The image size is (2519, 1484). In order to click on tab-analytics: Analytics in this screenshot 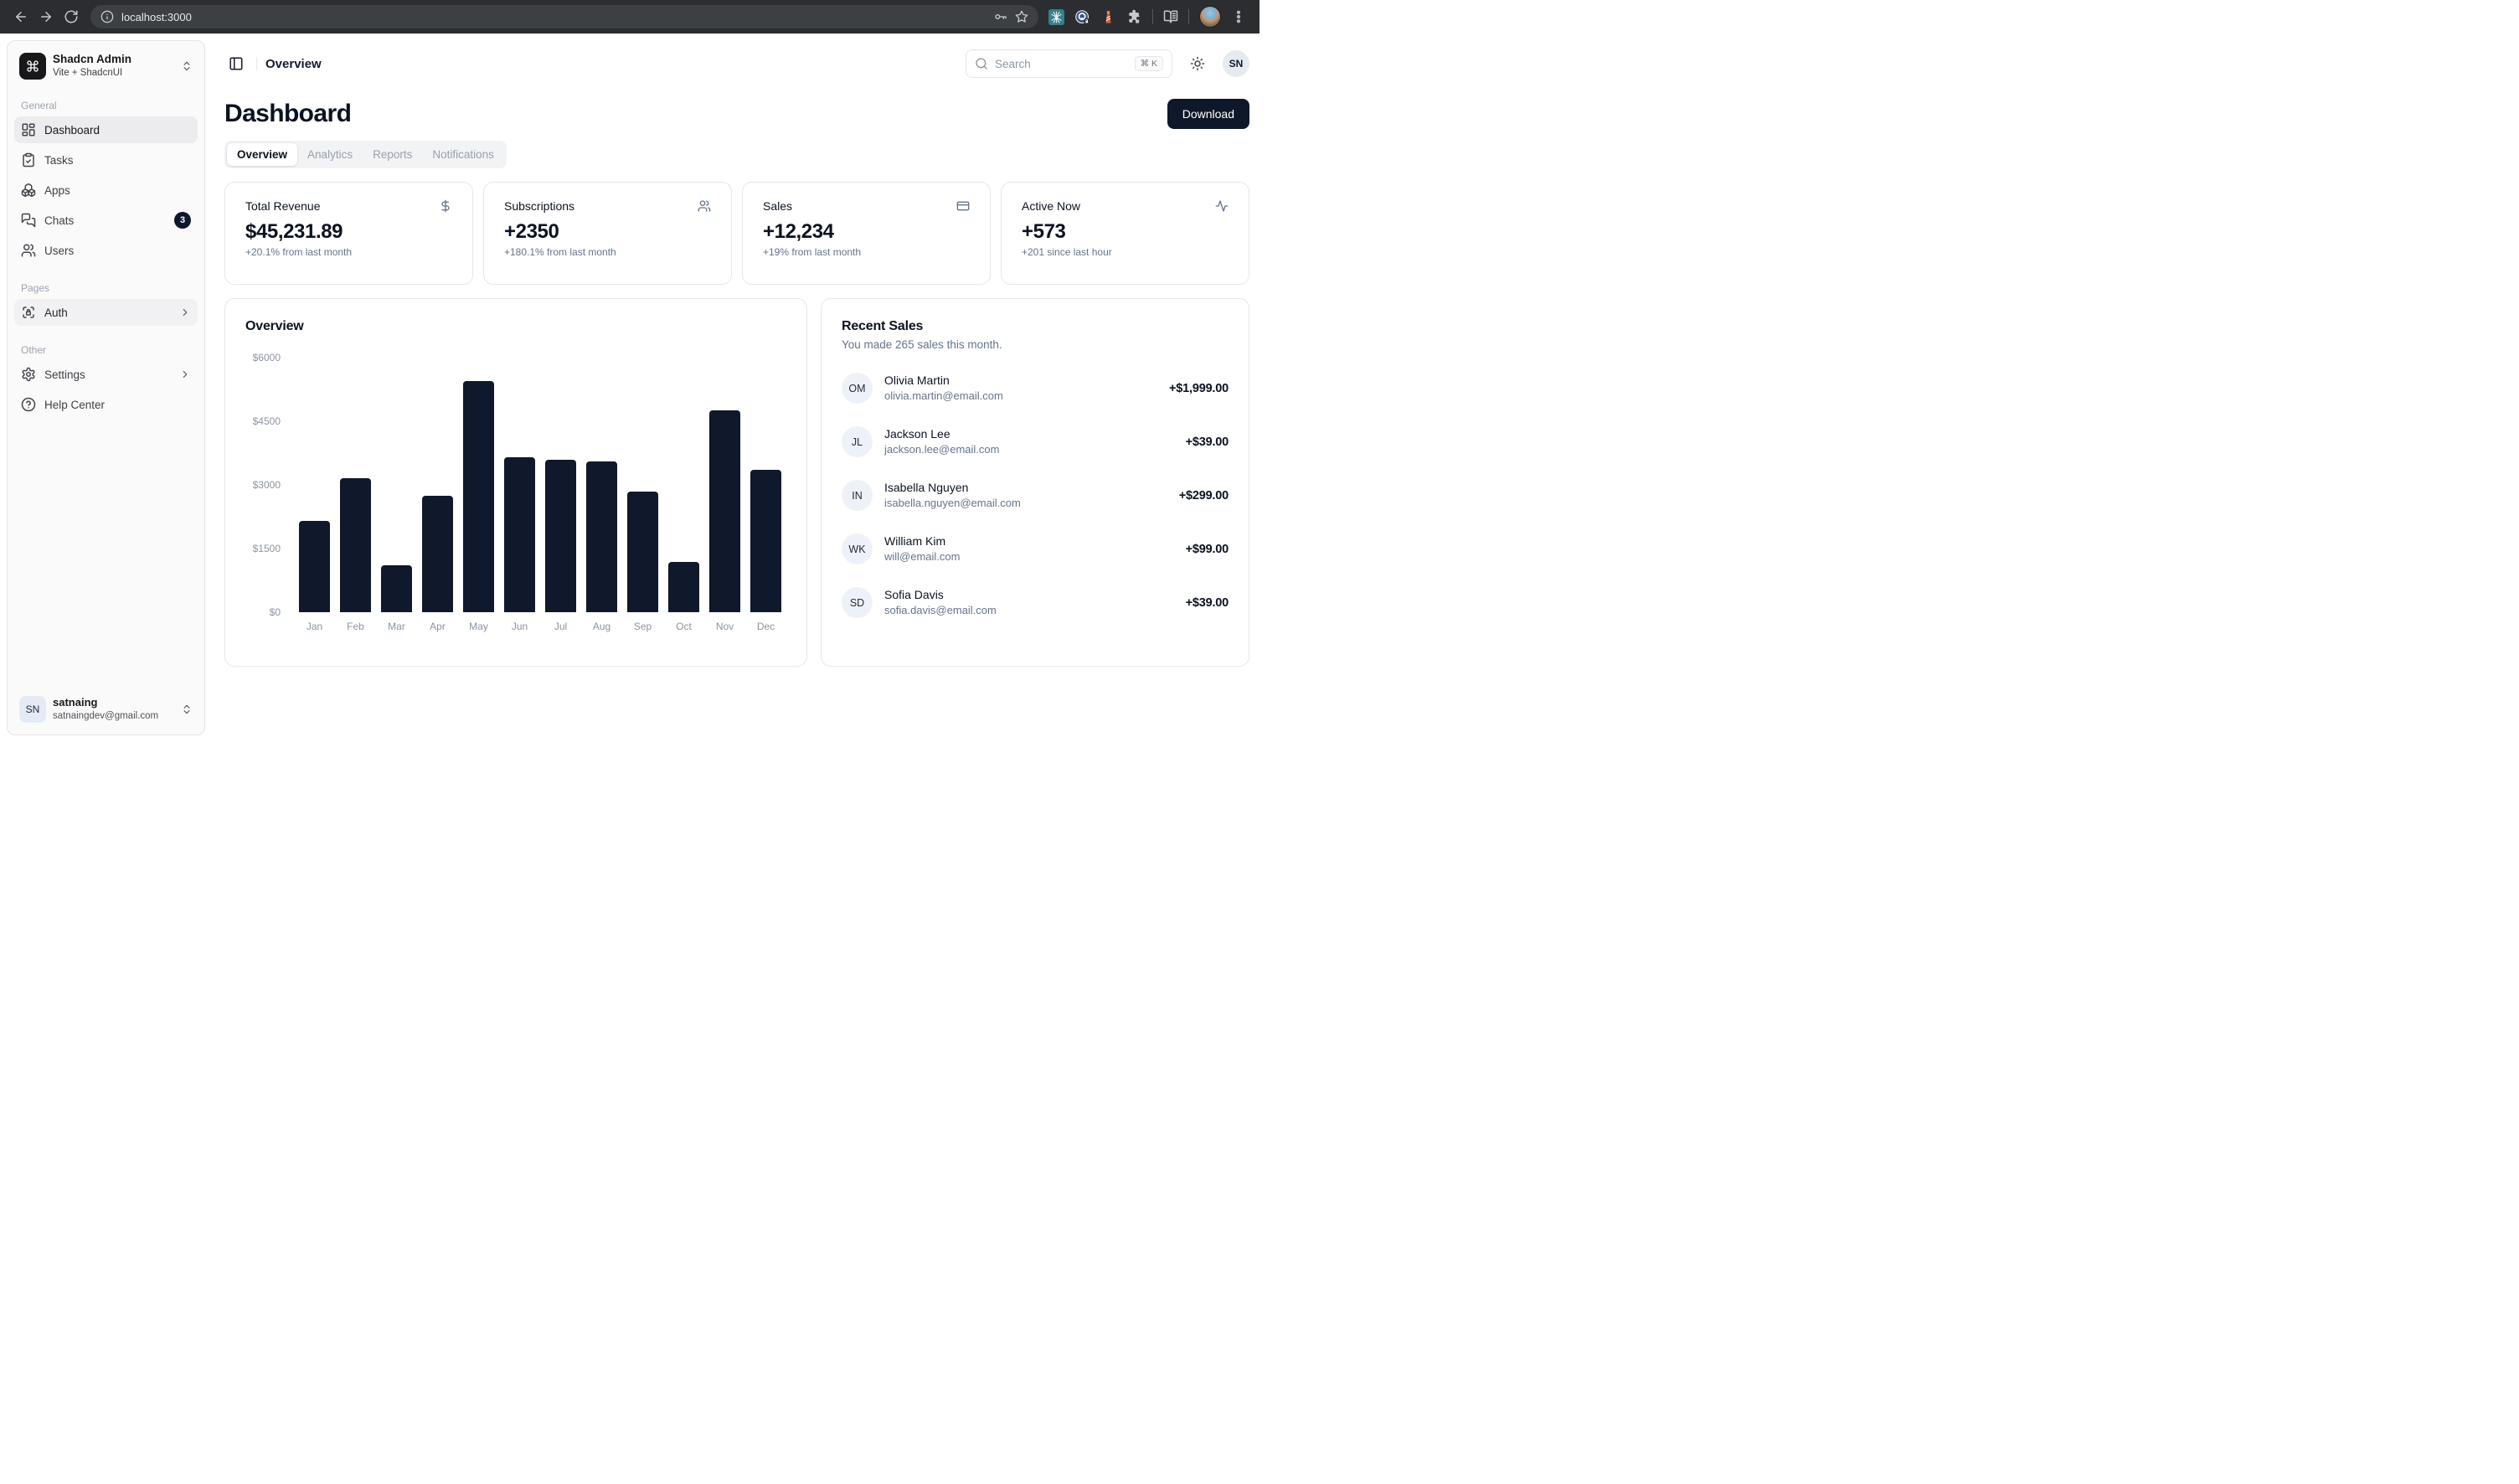, I will do `click(330, 154)`.